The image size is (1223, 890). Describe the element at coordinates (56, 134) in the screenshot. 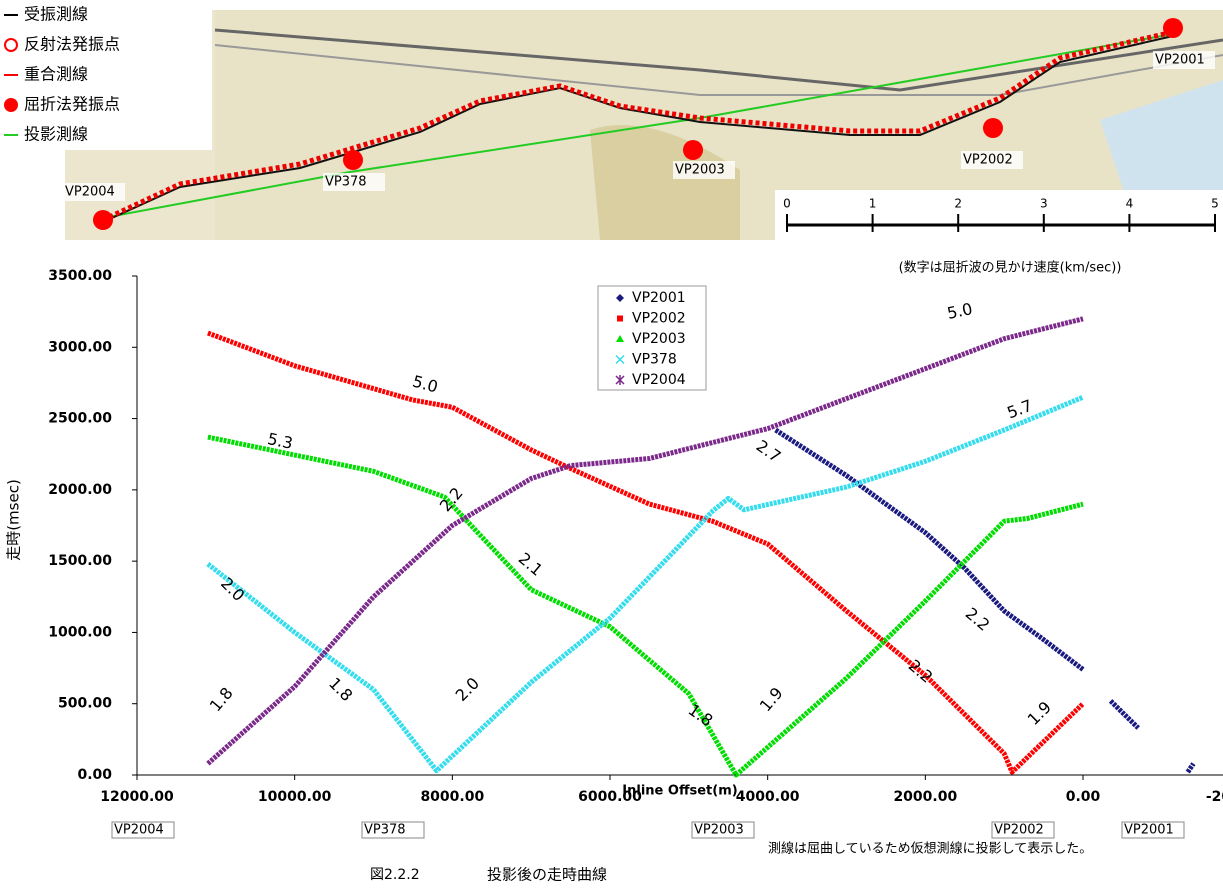

I see `map-legend-label: 投影測線` at that location.